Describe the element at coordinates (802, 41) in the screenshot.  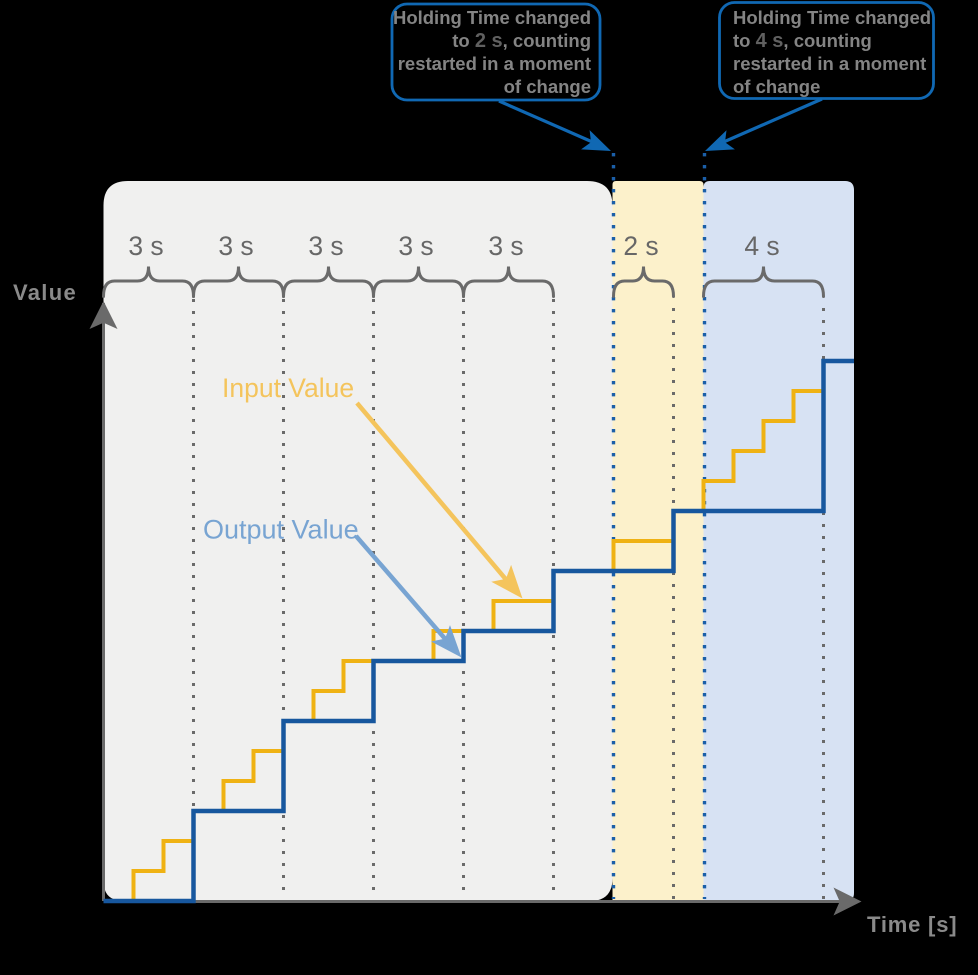
I see `svg-text: to 4 s, counting` at that location.